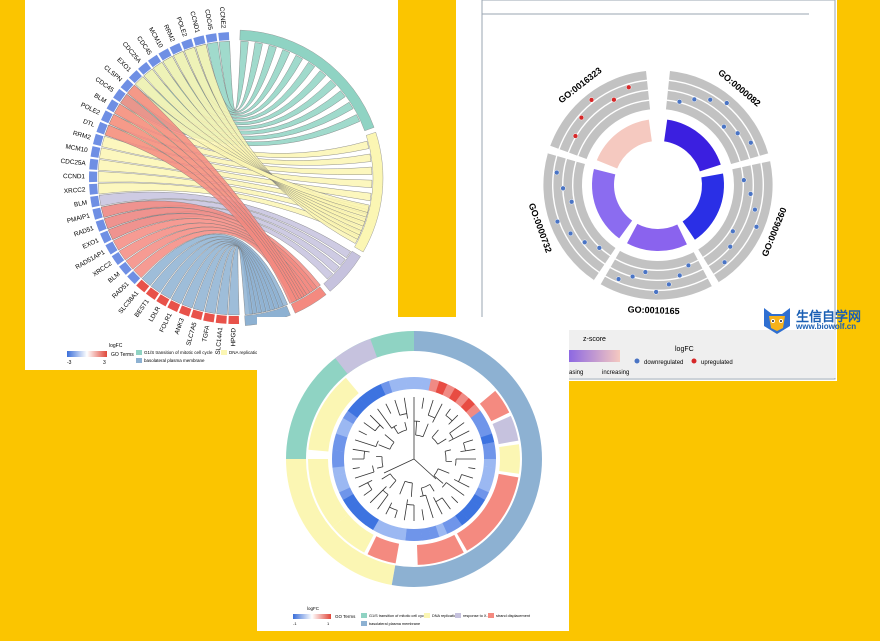 Image resolution: width=880 pixels, height=641 pixels. I want to click on legend-swatch-xray, so click(458, 615).